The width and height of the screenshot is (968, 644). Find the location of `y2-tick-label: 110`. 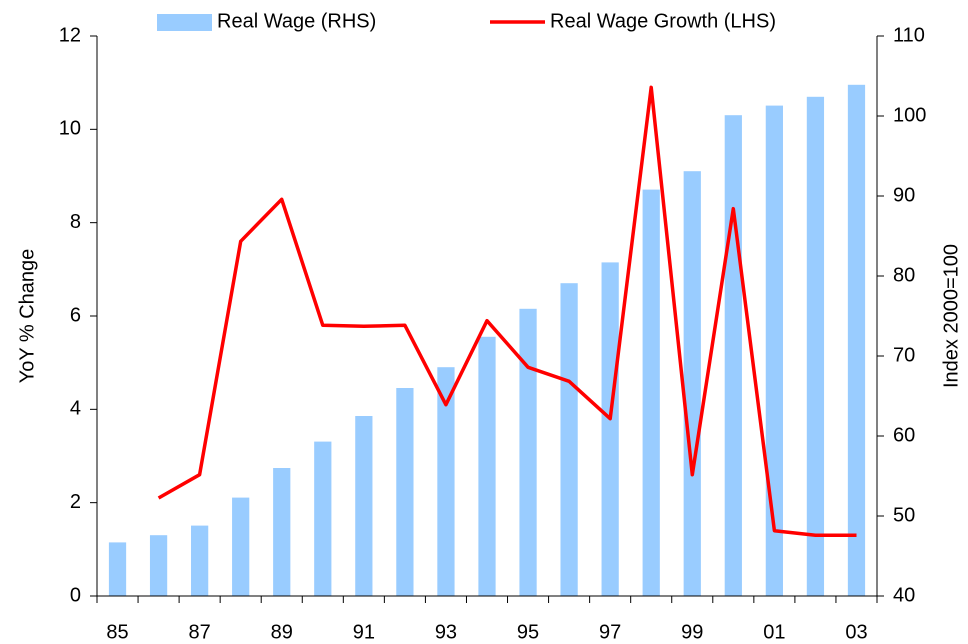

y2-tick-label: 110 is located at coordinates (909, 35).